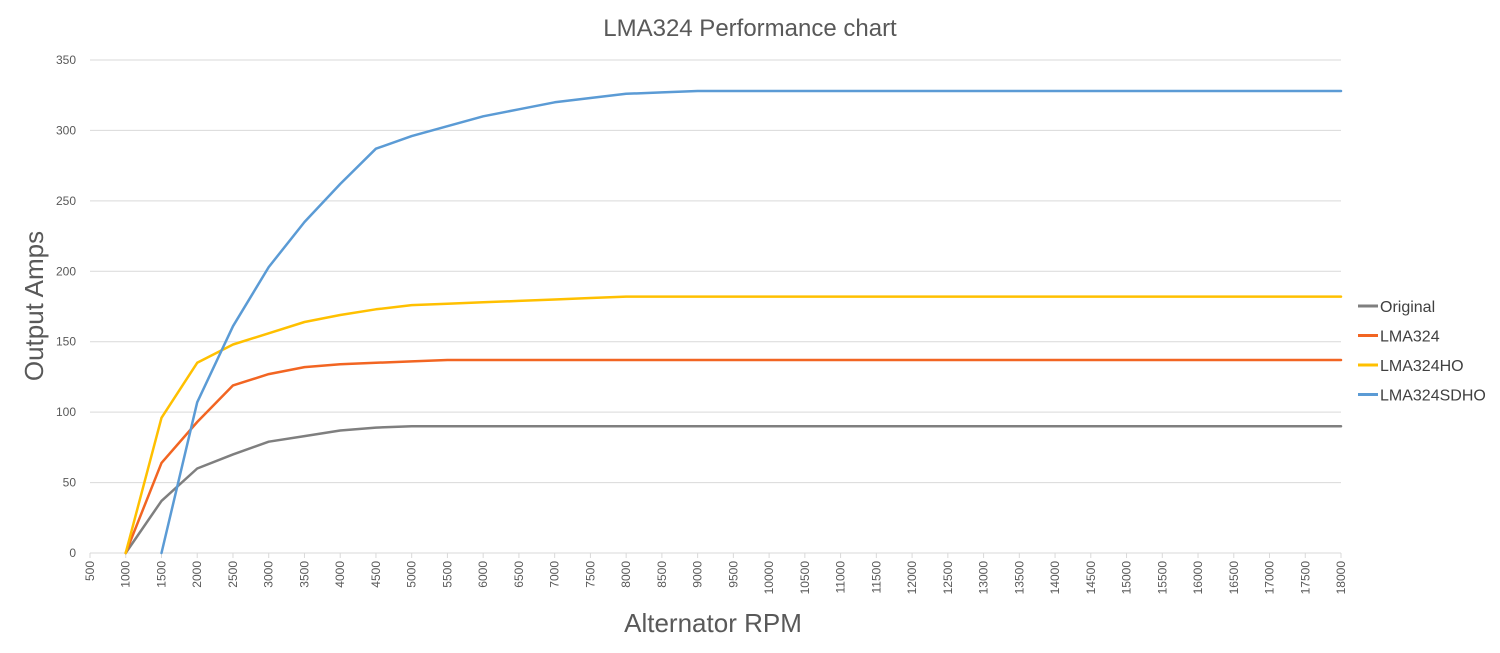 The image size is (1500, 653). What do you see at coordinates (412, 574) in the screenshot?
I see `x-tick-label: 5000` at bounding box center [412, 574].